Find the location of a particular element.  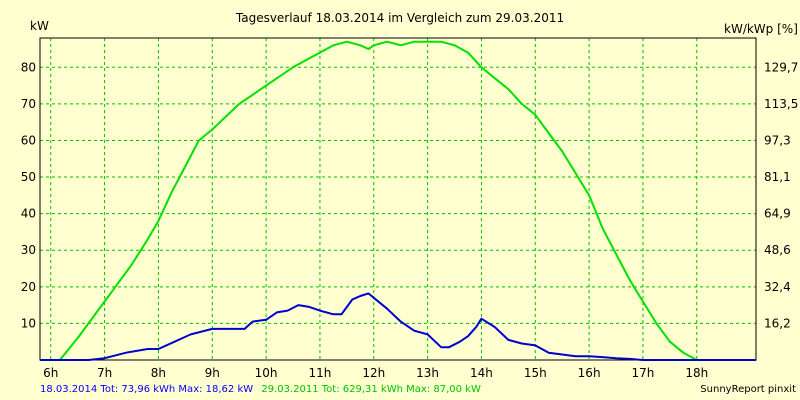

left-axis-label: kW is located at coordinates (39, 26).